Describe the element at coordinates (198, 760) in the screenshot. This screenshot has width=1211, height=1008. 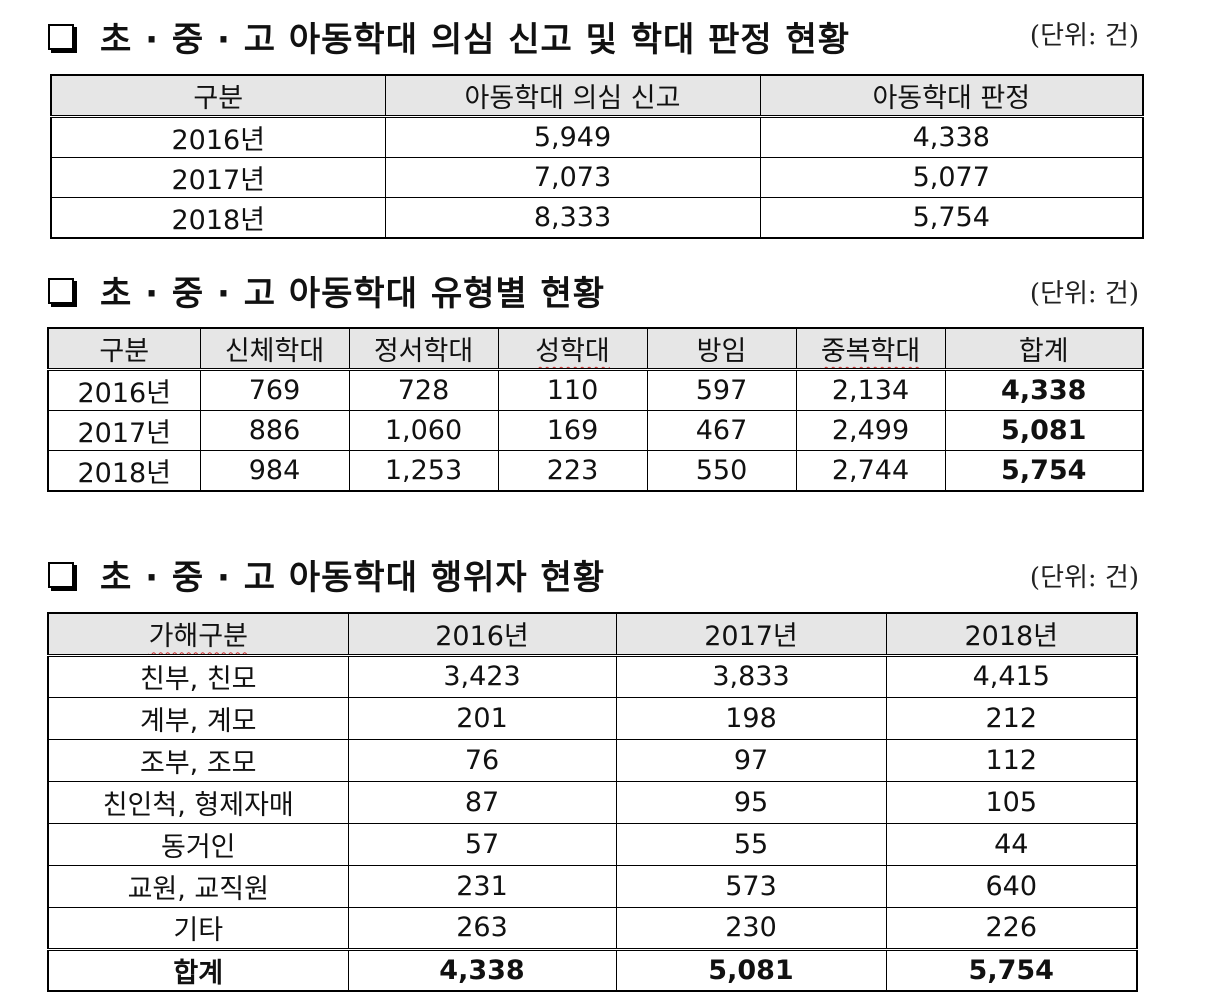
I see `table-cell: 조부, 조모` at that location.